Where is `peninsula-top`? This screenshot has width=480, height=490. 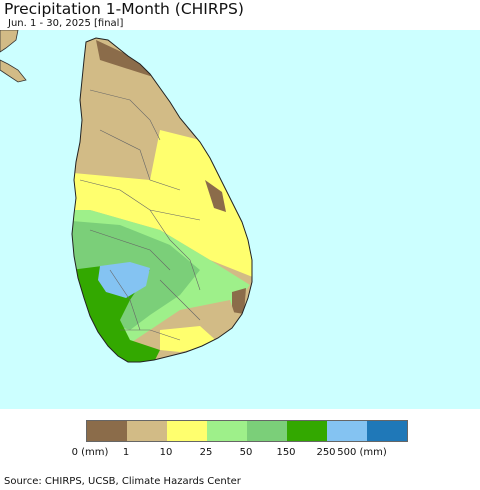 peninsula-top is located at coordinates (13, 71).